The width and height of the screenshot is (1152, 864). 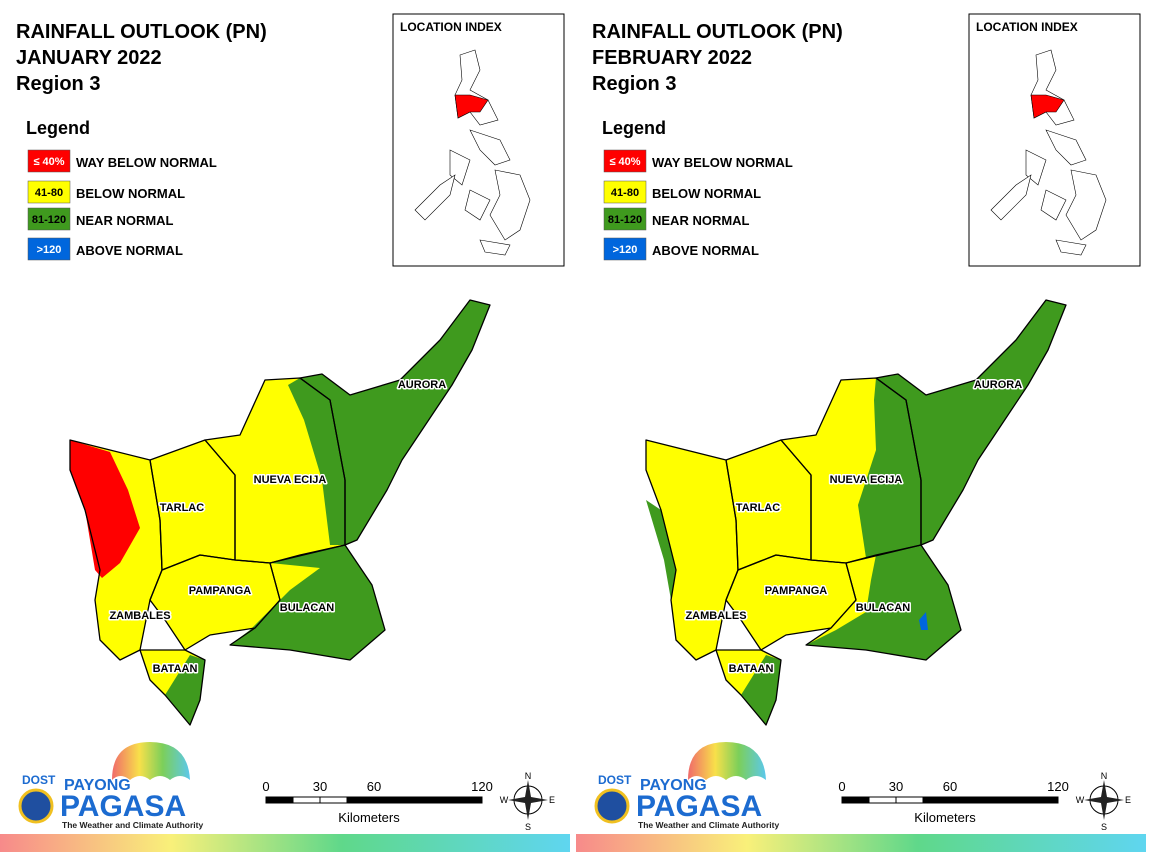 What do you see at coordinates (1128, 800) in the screenshot?
I see `compass-letter: E` at bounding box center [1128, 800].